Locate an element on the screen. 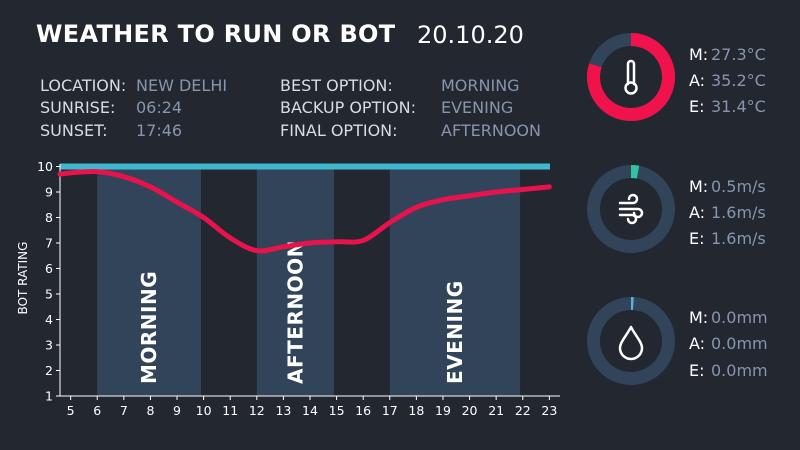 The image size is (800, 450). x-tick-label: 13 is located at coordinates (283, 410).